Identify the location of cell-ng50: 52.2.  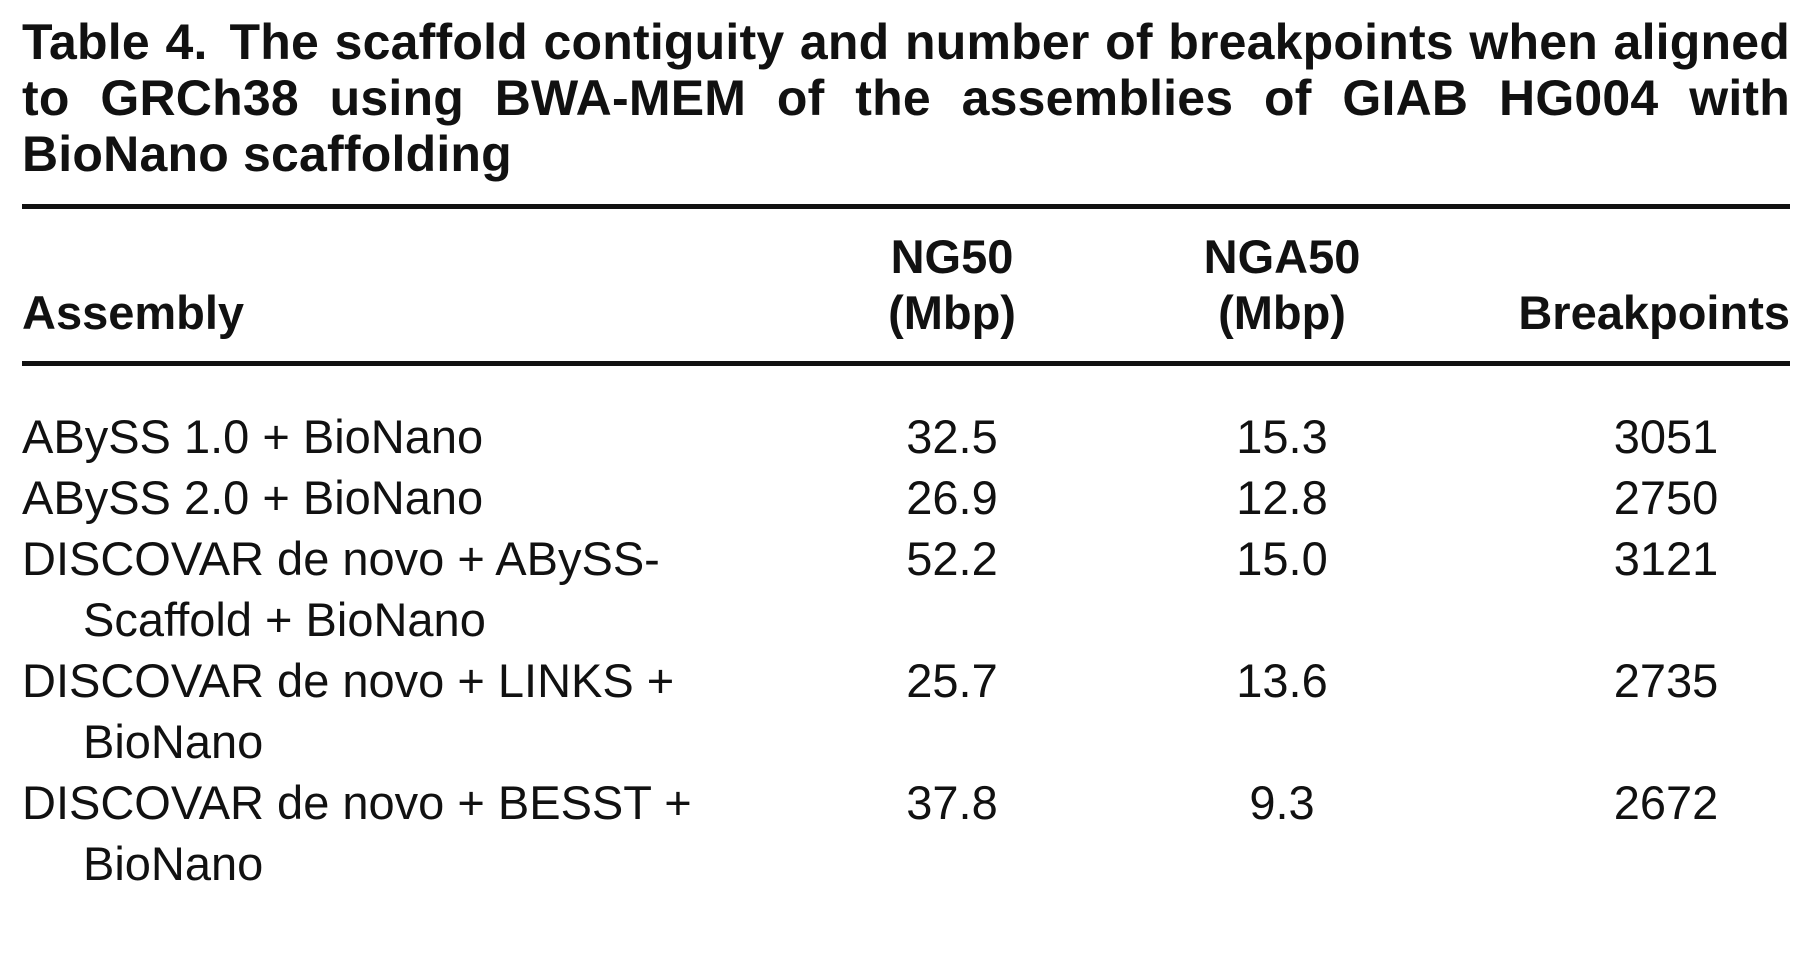
(952, 558).